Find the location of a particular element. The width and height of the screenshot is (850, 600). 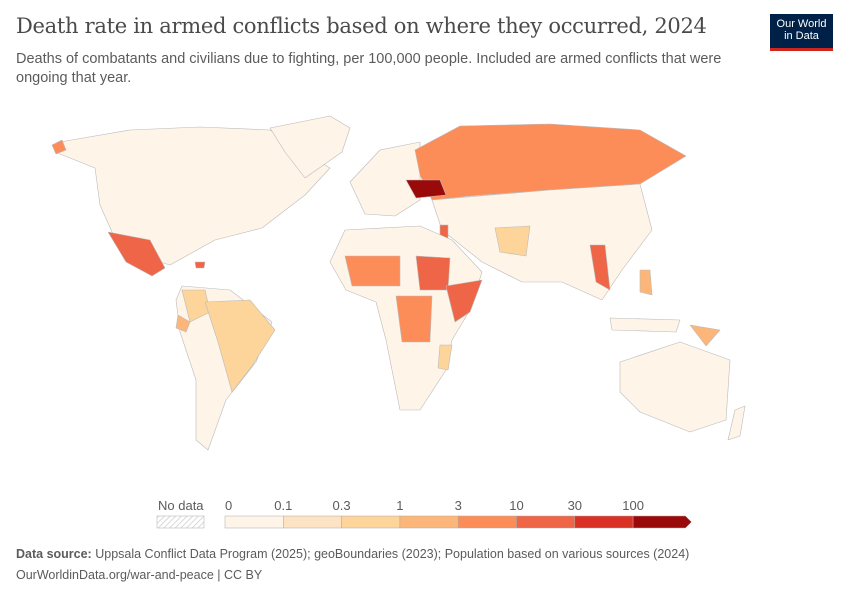

logo-line1: Our World is located at coordinates (801, 24).